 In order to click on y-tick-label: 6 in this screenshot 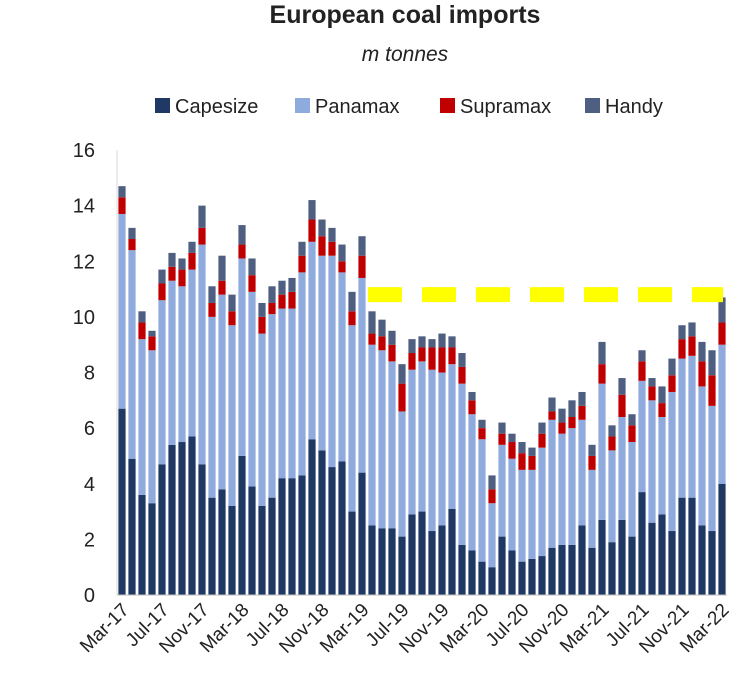, I will do `click(89, 429)`.